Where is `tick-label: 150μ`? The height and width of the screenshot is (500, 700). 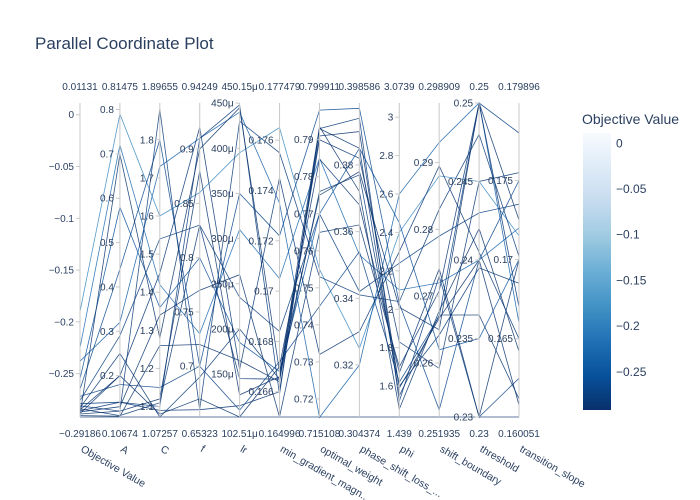 tick-label: 150μ is located at coordinates (222, 375).